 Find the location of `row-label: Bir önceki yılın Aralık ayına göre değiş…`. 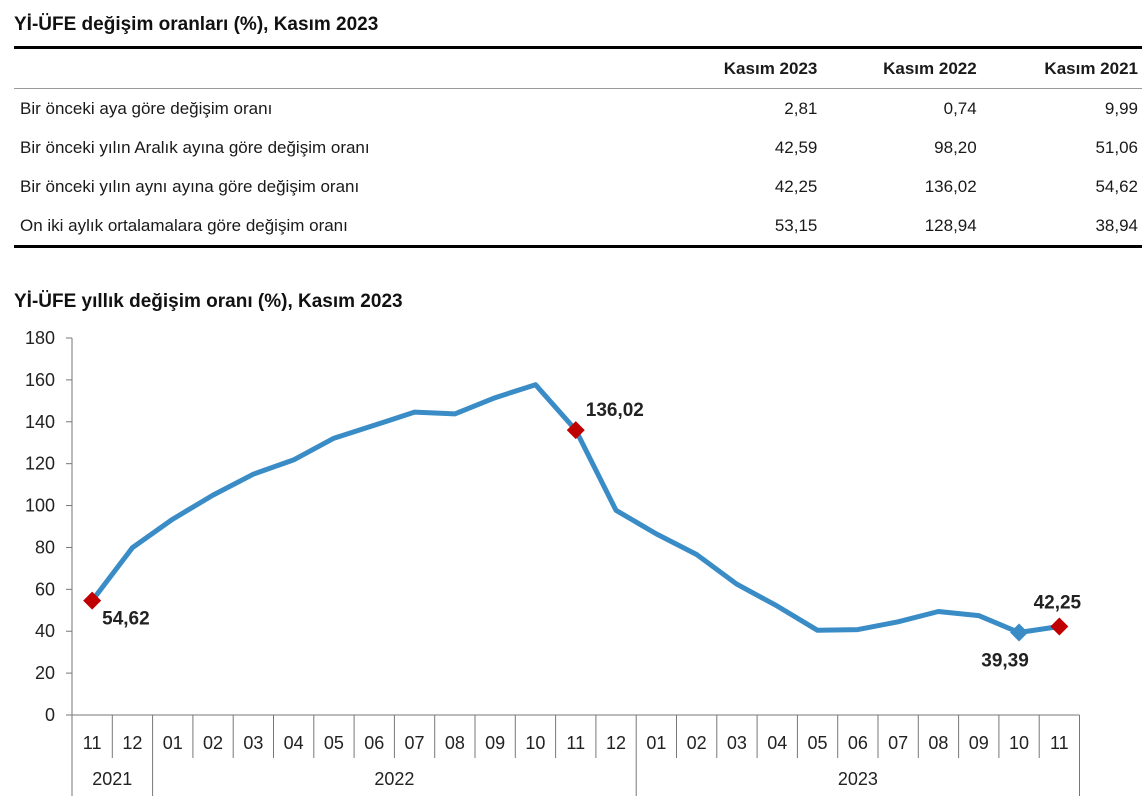

row-label: Bir önceki yılın Aralık ayına göre değiş… is located at coordinates (195, 147).